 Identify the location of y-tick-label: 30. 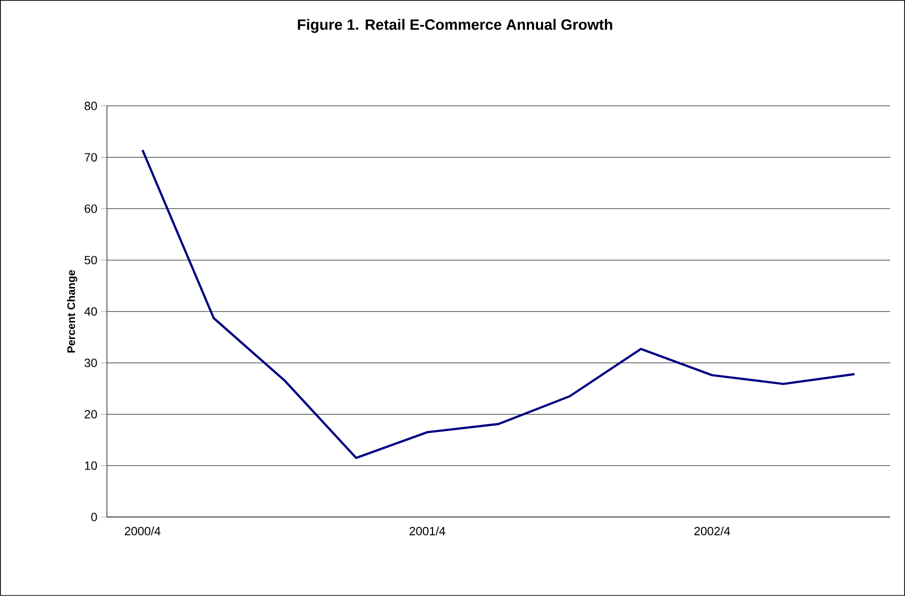
(90, 363).